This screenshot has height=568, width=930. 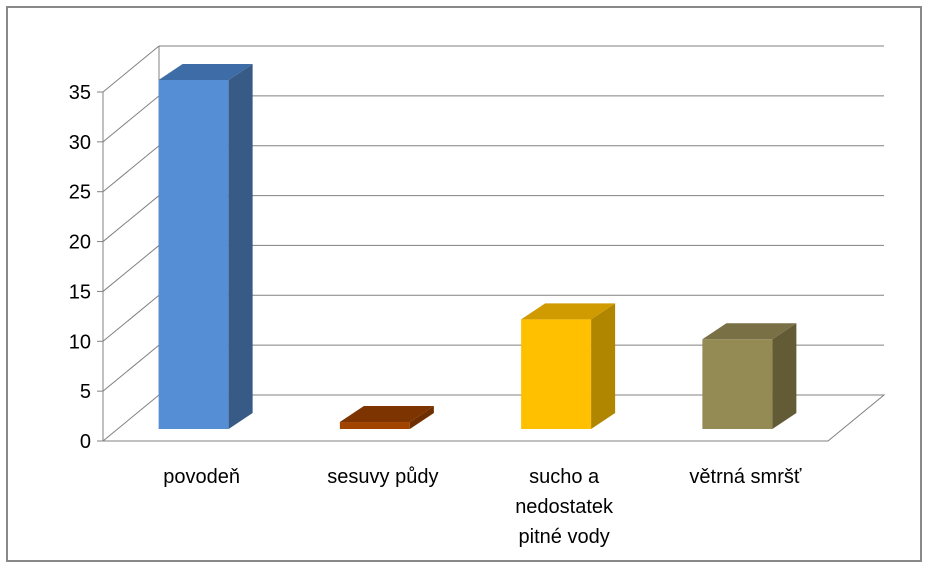 I want to click on x-category-label: povodeň, so click(x=201, y=477).